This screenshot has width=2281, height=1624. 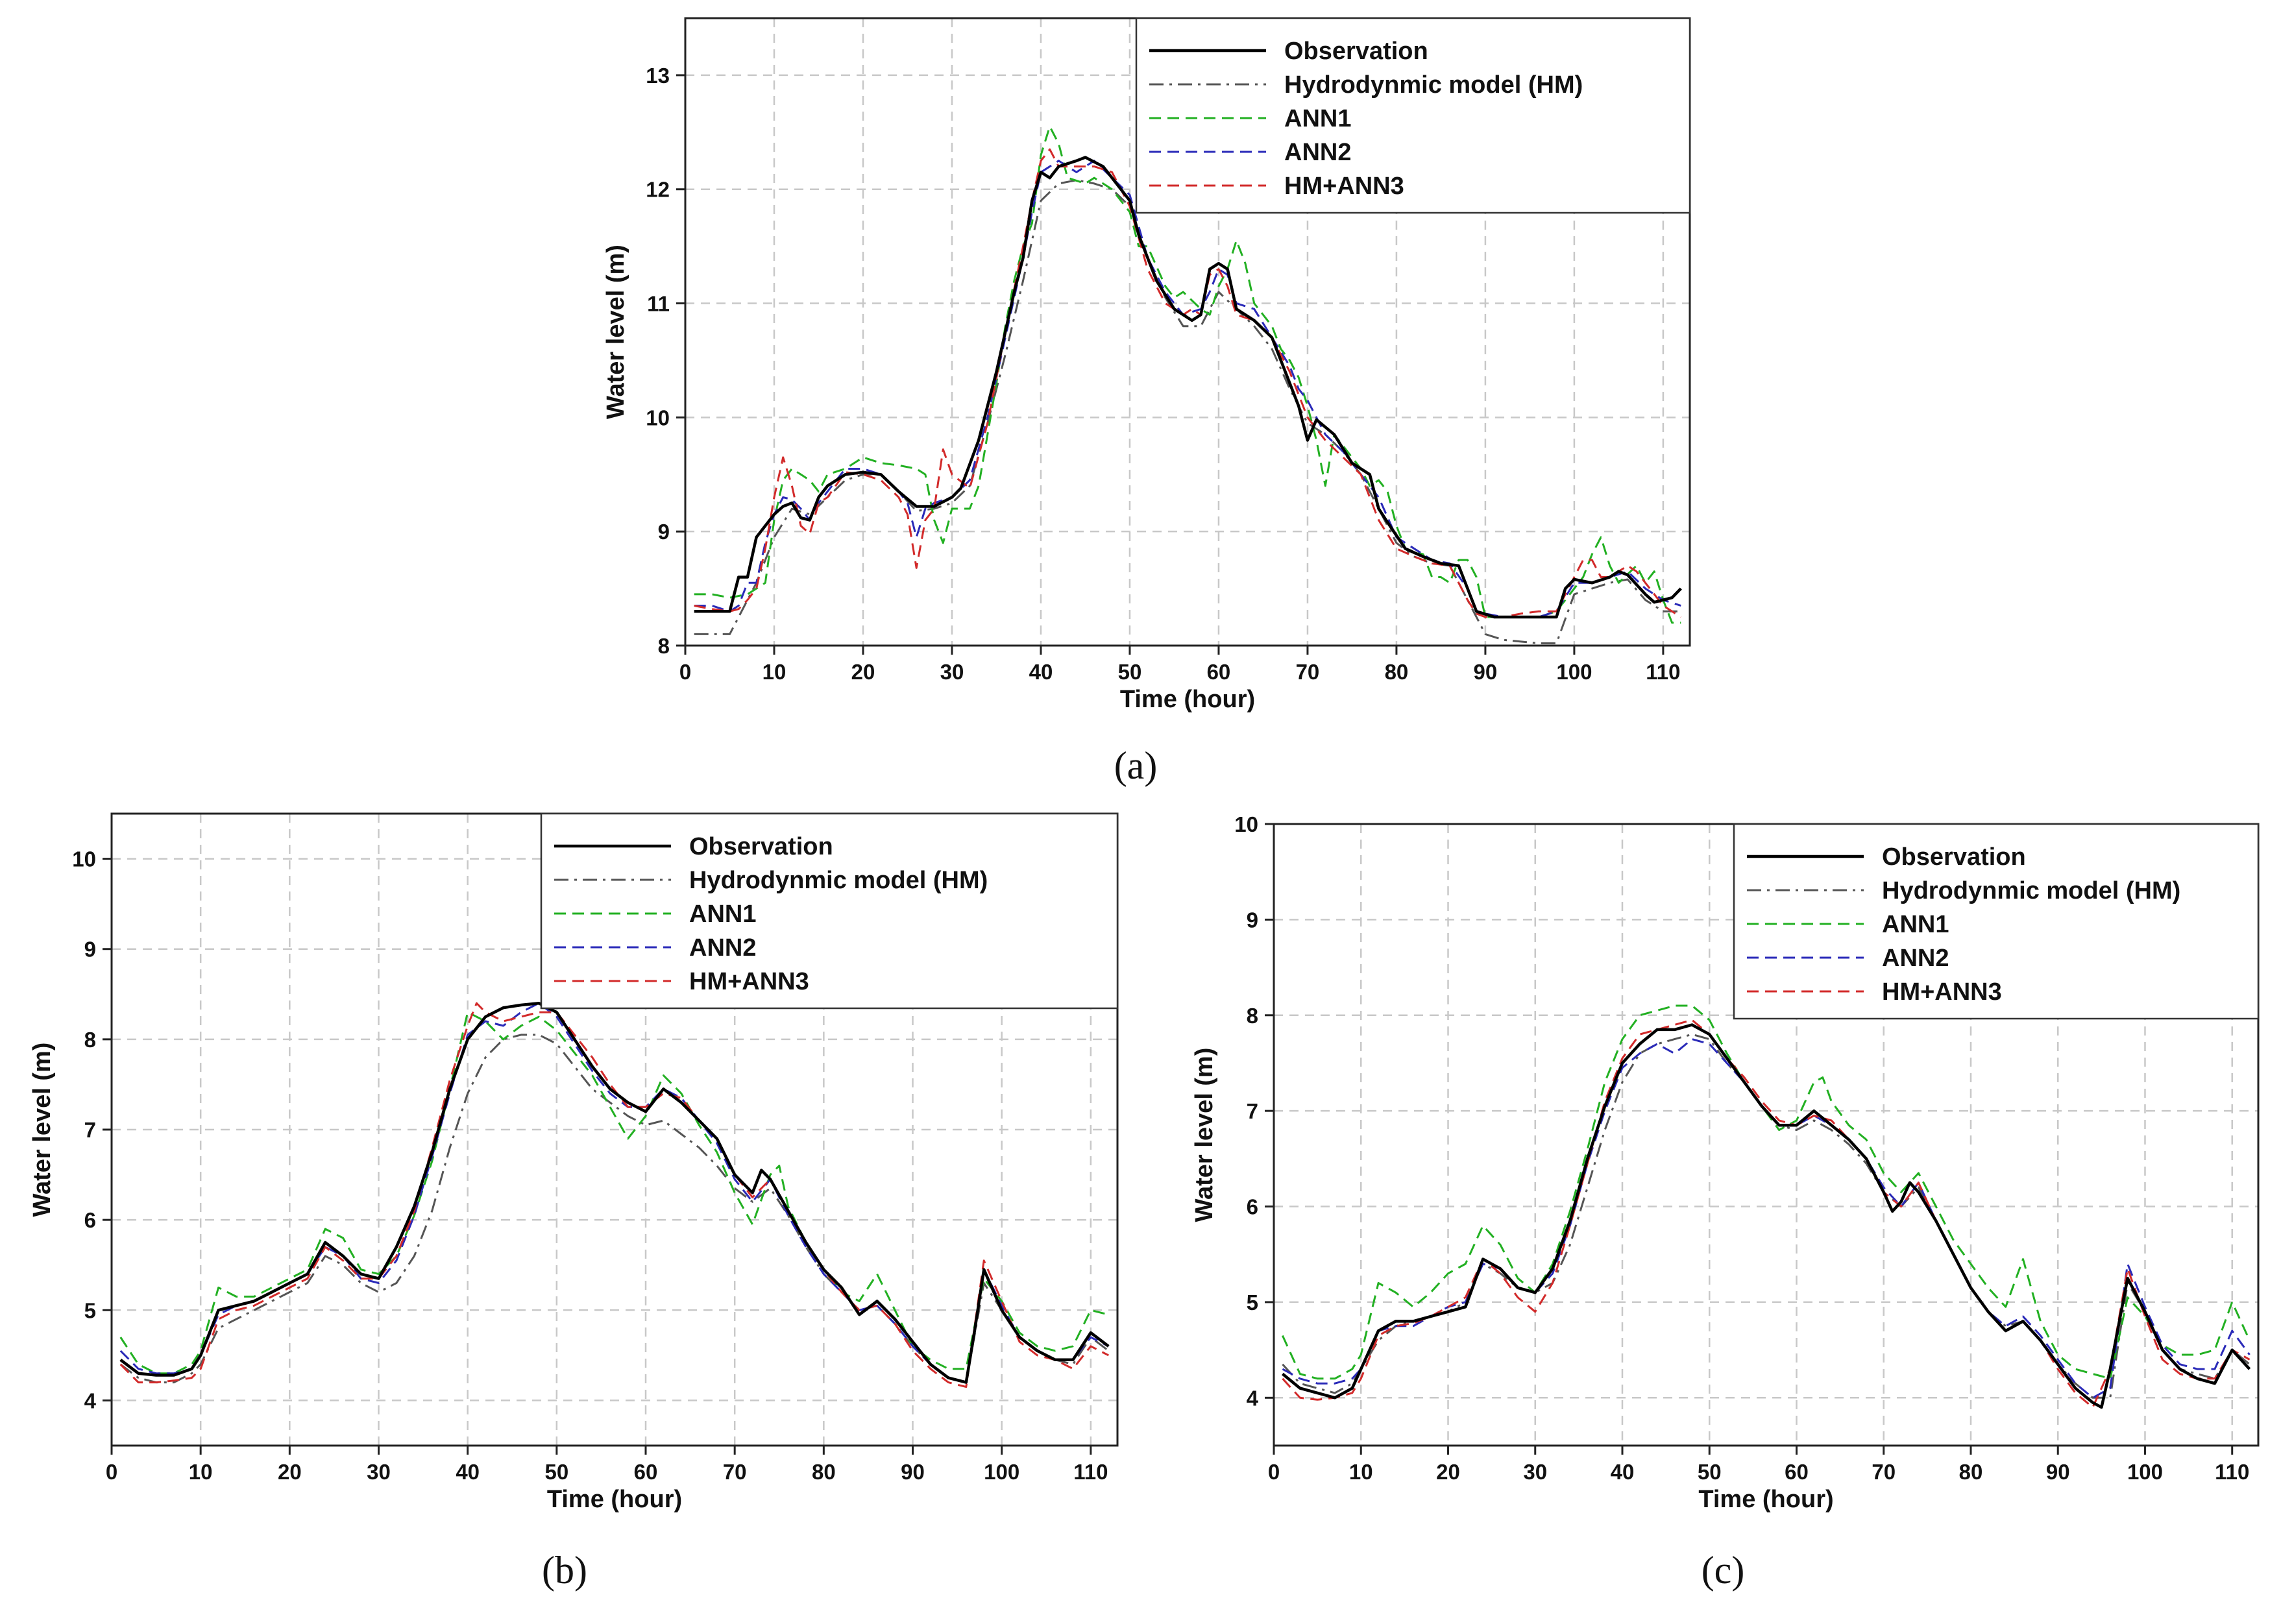 I want to click on panel-label: (b), so click(x=564, y=1570).